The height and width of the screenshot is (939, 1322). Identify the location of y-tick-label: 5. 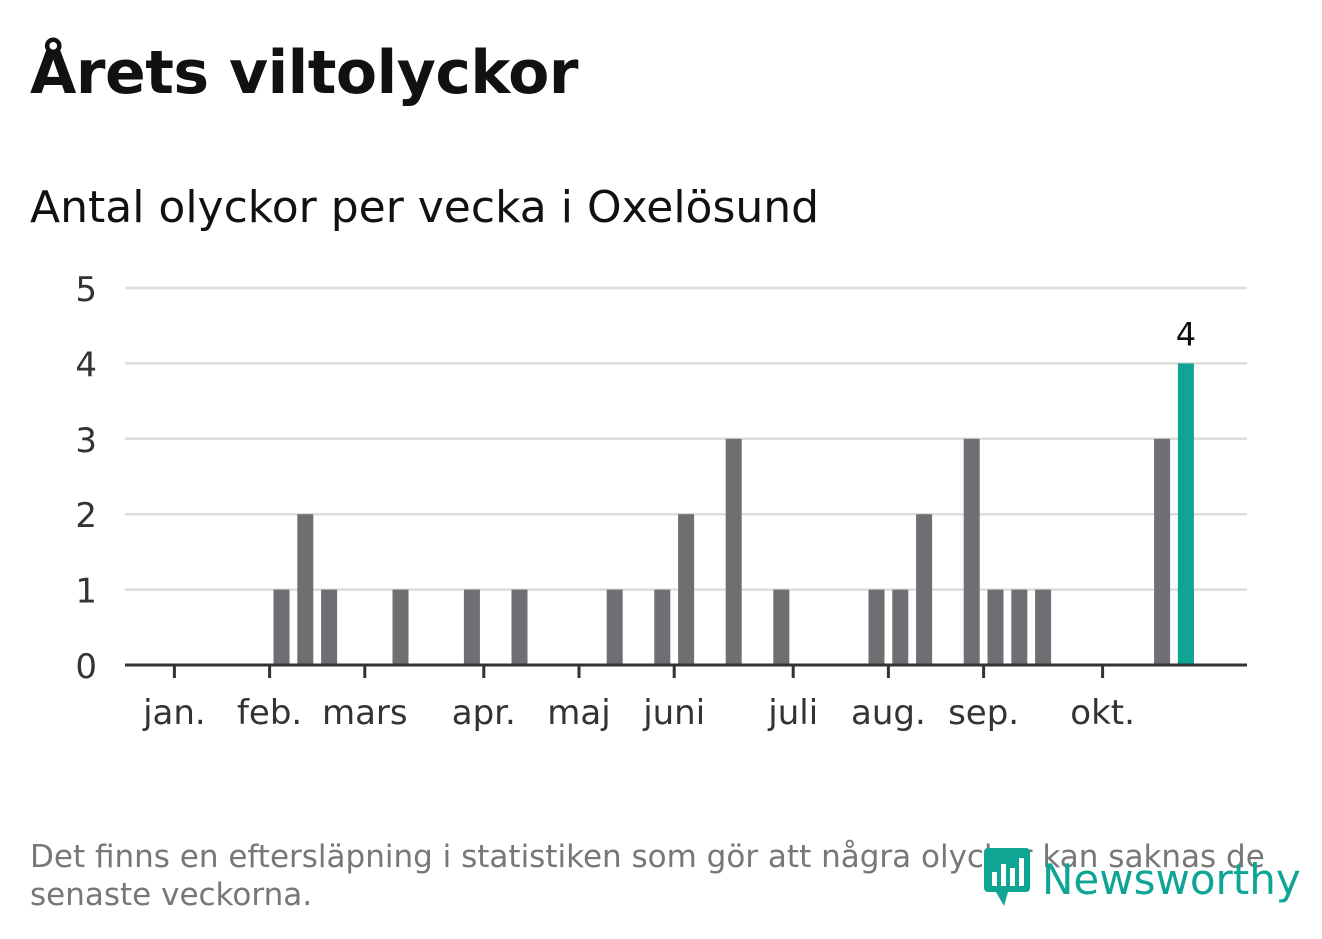
(86, 290).